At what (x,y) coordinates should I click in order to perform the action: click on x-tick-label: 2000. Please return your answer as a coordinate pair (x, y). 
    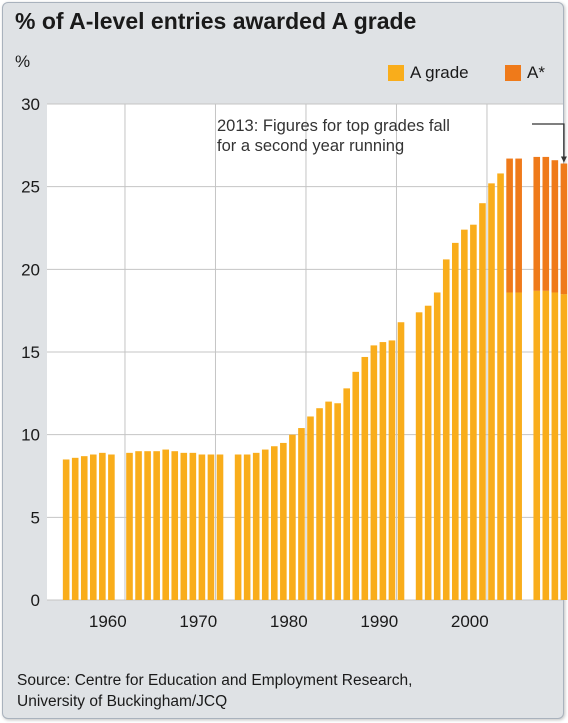
    Looking at the image, I should click on (470, 621).